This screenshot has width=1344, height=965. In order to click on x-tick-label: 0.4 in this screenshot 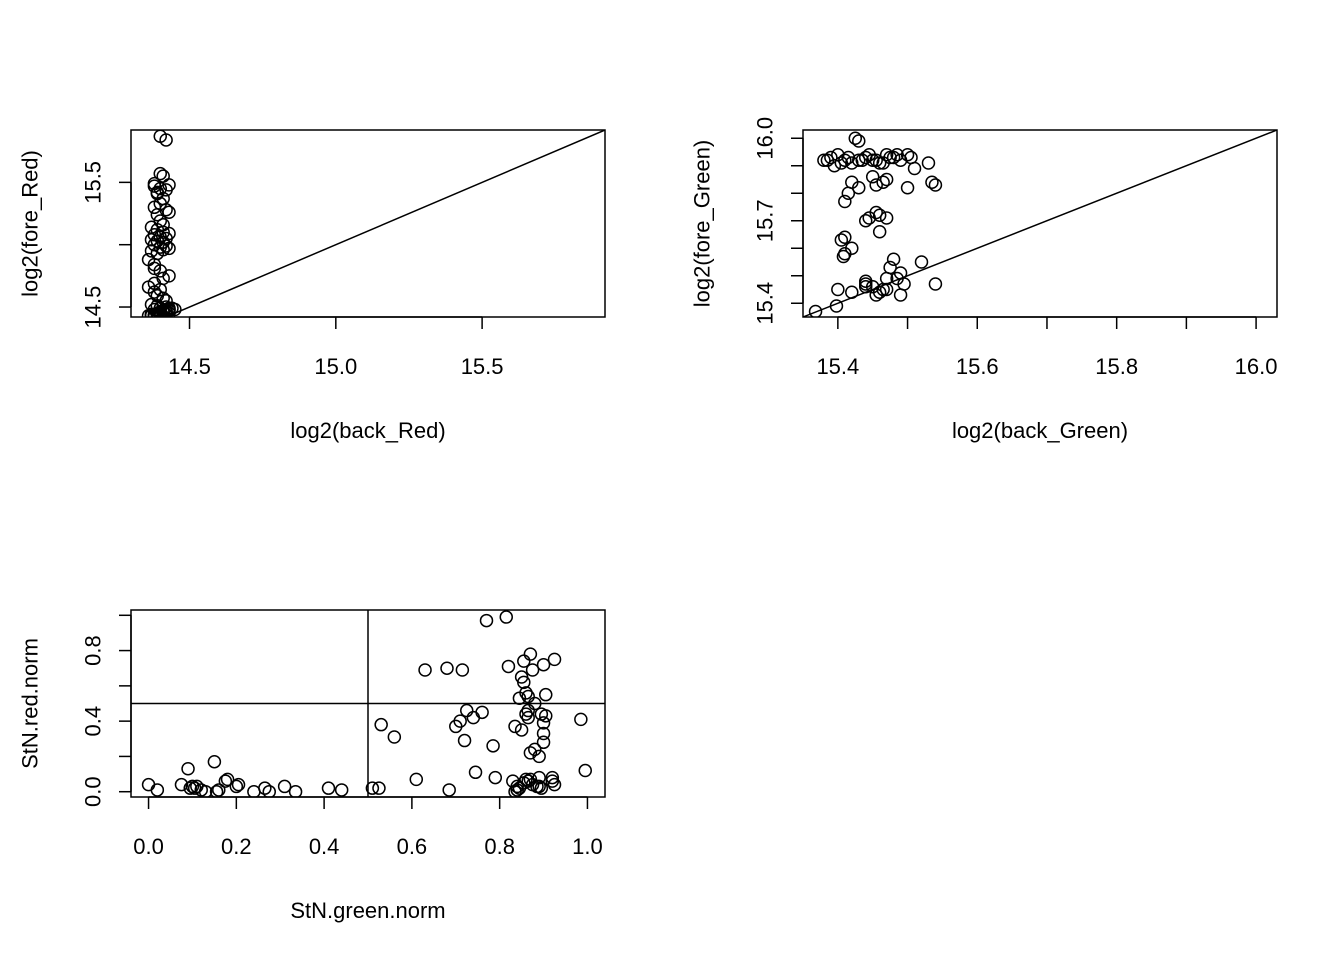, I will do `click(324, 846)`.